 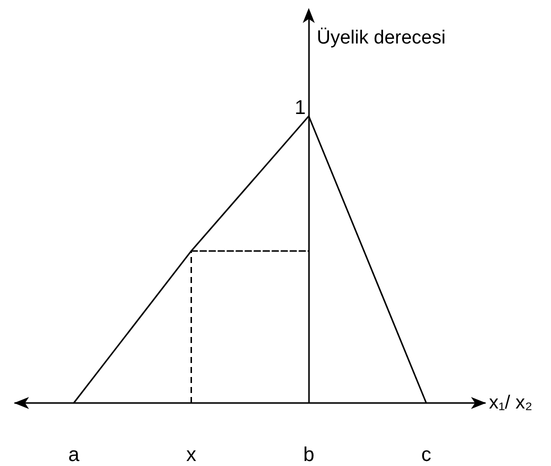 I want to click on x-tick-label: x, so click(x=191, y=455).